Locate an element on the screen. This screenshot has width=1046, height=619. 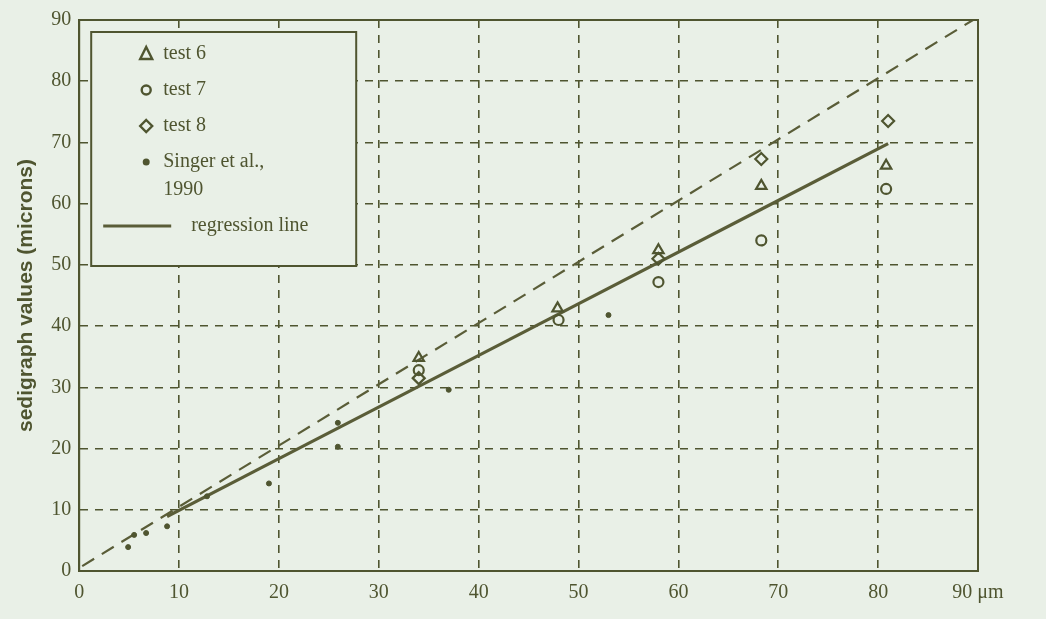
legend-label: regression line is located at coordinates (250, 225).